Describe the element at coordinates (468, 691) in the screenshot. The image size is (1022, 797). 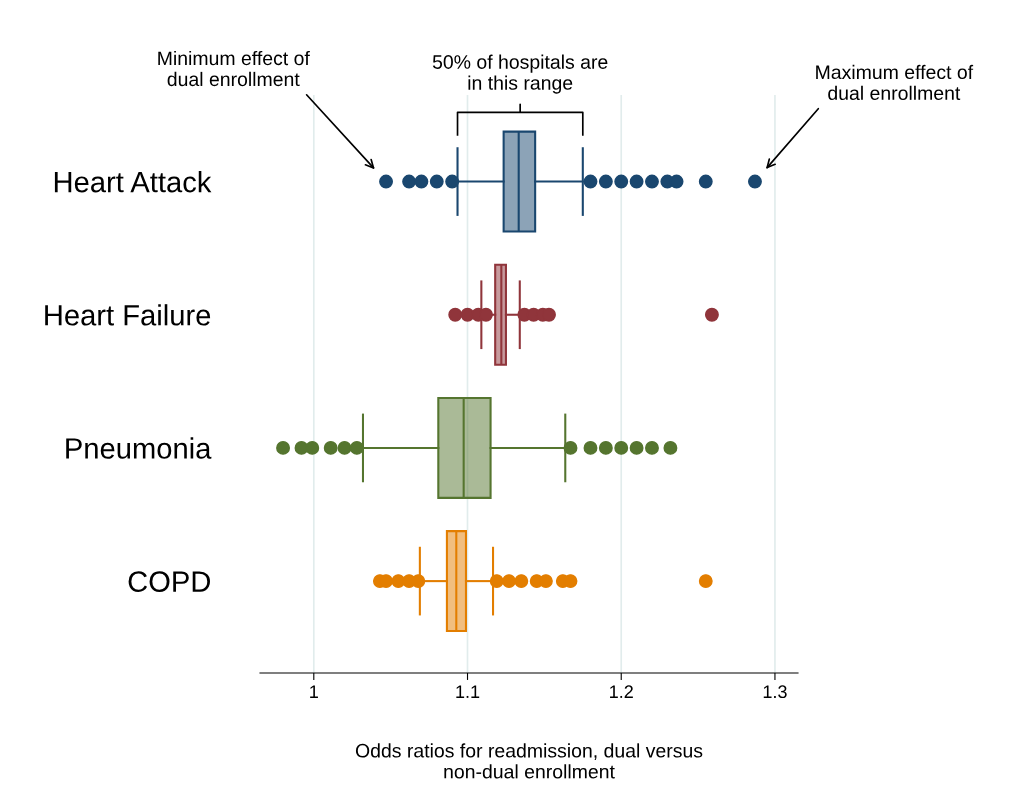
I see `x-tick-label: 1.1` at that location.